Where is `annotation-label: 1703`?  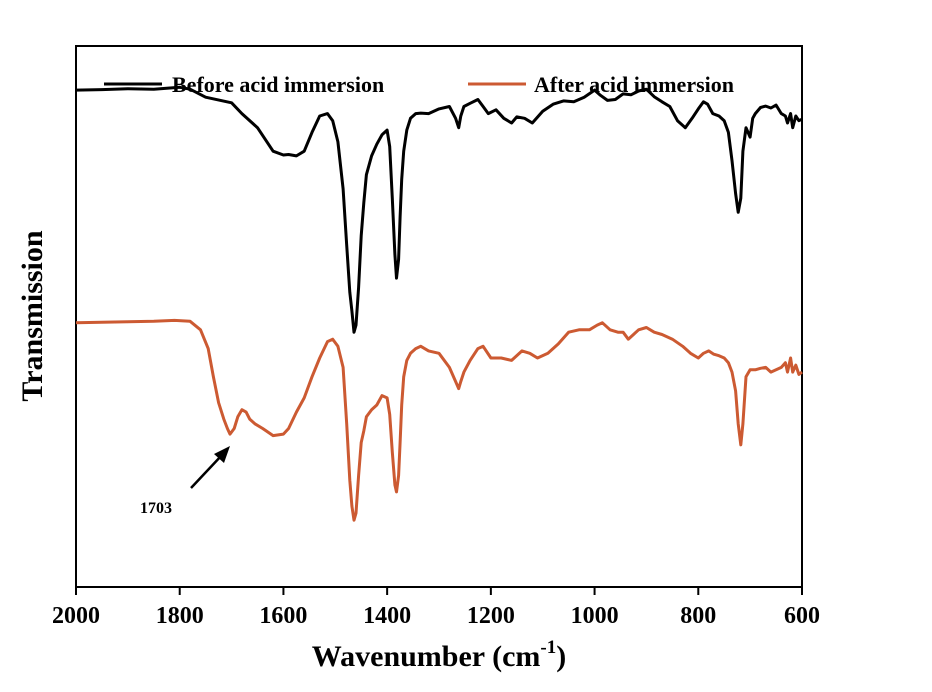 annotation-label: 1703 is located at coordinates (156, 508).